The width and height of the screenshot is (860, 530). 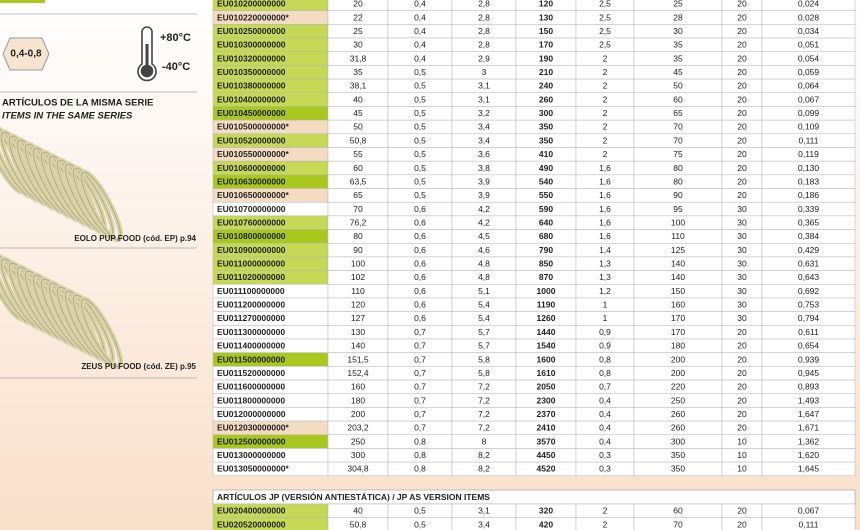 I want to click on cell-value: 420, so click(x=546, y=524).